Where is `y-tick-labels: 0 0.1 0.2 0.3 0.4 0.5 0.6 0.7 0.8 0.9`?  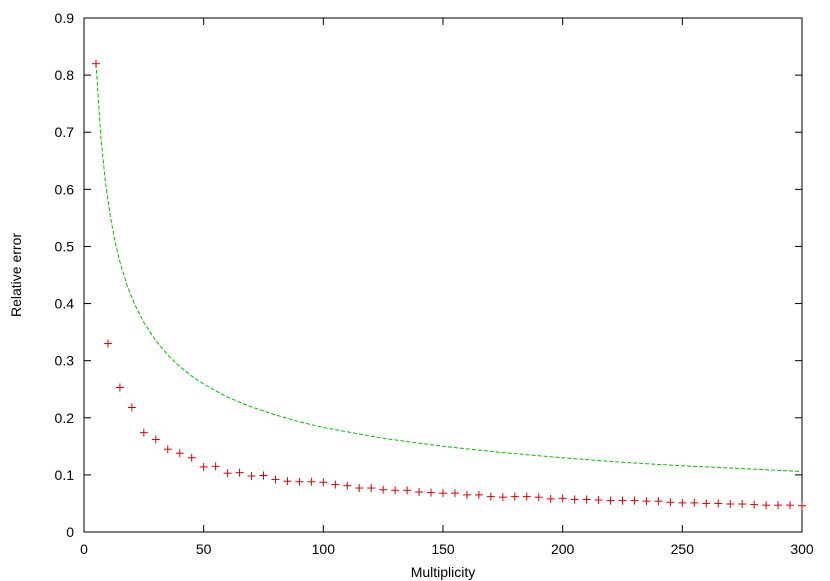 y-tick-labels: 0 0.1 0.2 0.3 0.4 0.5 0.6 0.7 0.8 0.9 is located at coordinates (65, 275).